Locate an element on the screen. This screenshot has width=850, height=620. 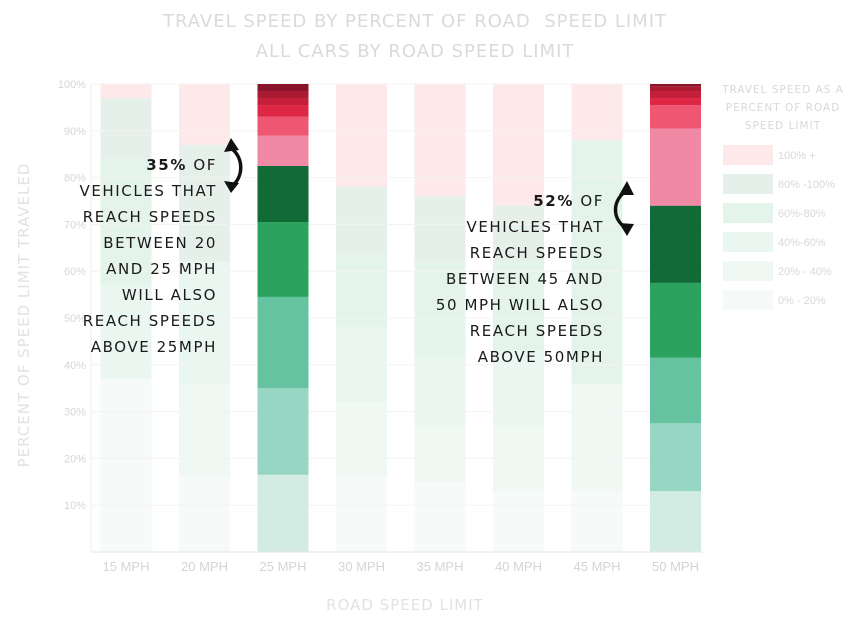
x-tick-label: 45 MPH is located at coordinates (597, 566).